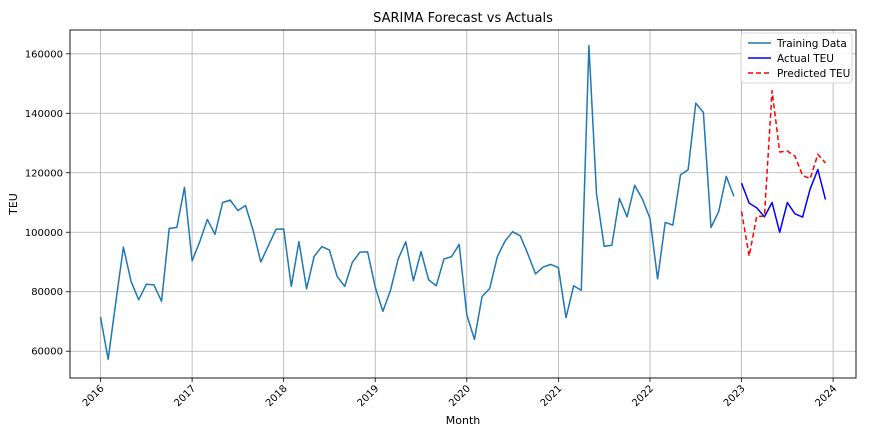 This screenshot has width=876, height=438. Describe the element at coordinates (813, 74) in the screenshot. I see `legend-label-predicted: Predicted TEU` at that location.